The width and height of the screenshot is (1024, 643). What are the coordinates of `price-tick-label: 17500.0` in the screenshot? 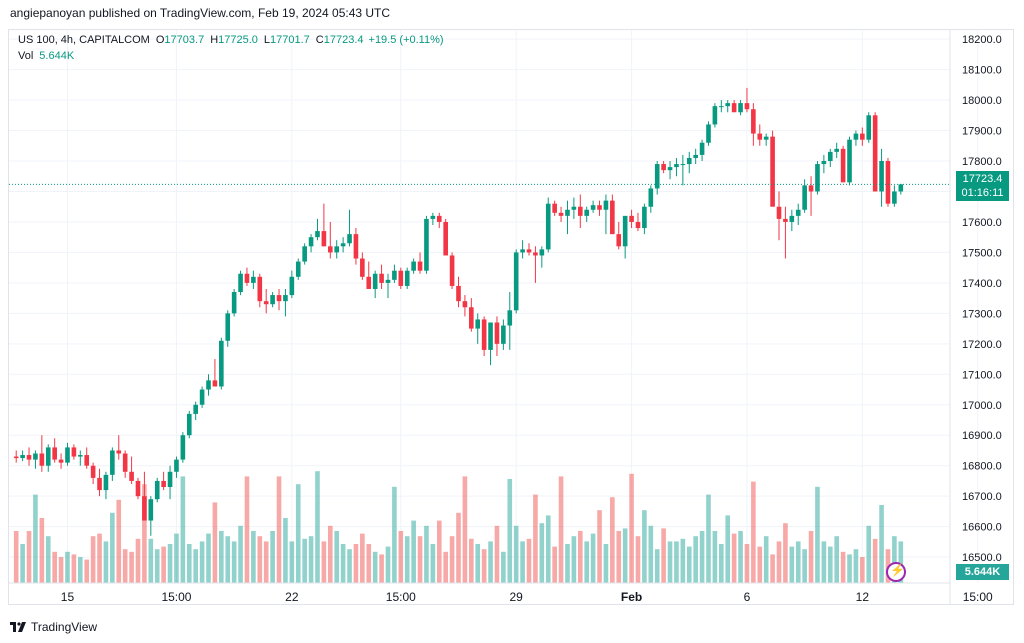 It's located at (982, 253).